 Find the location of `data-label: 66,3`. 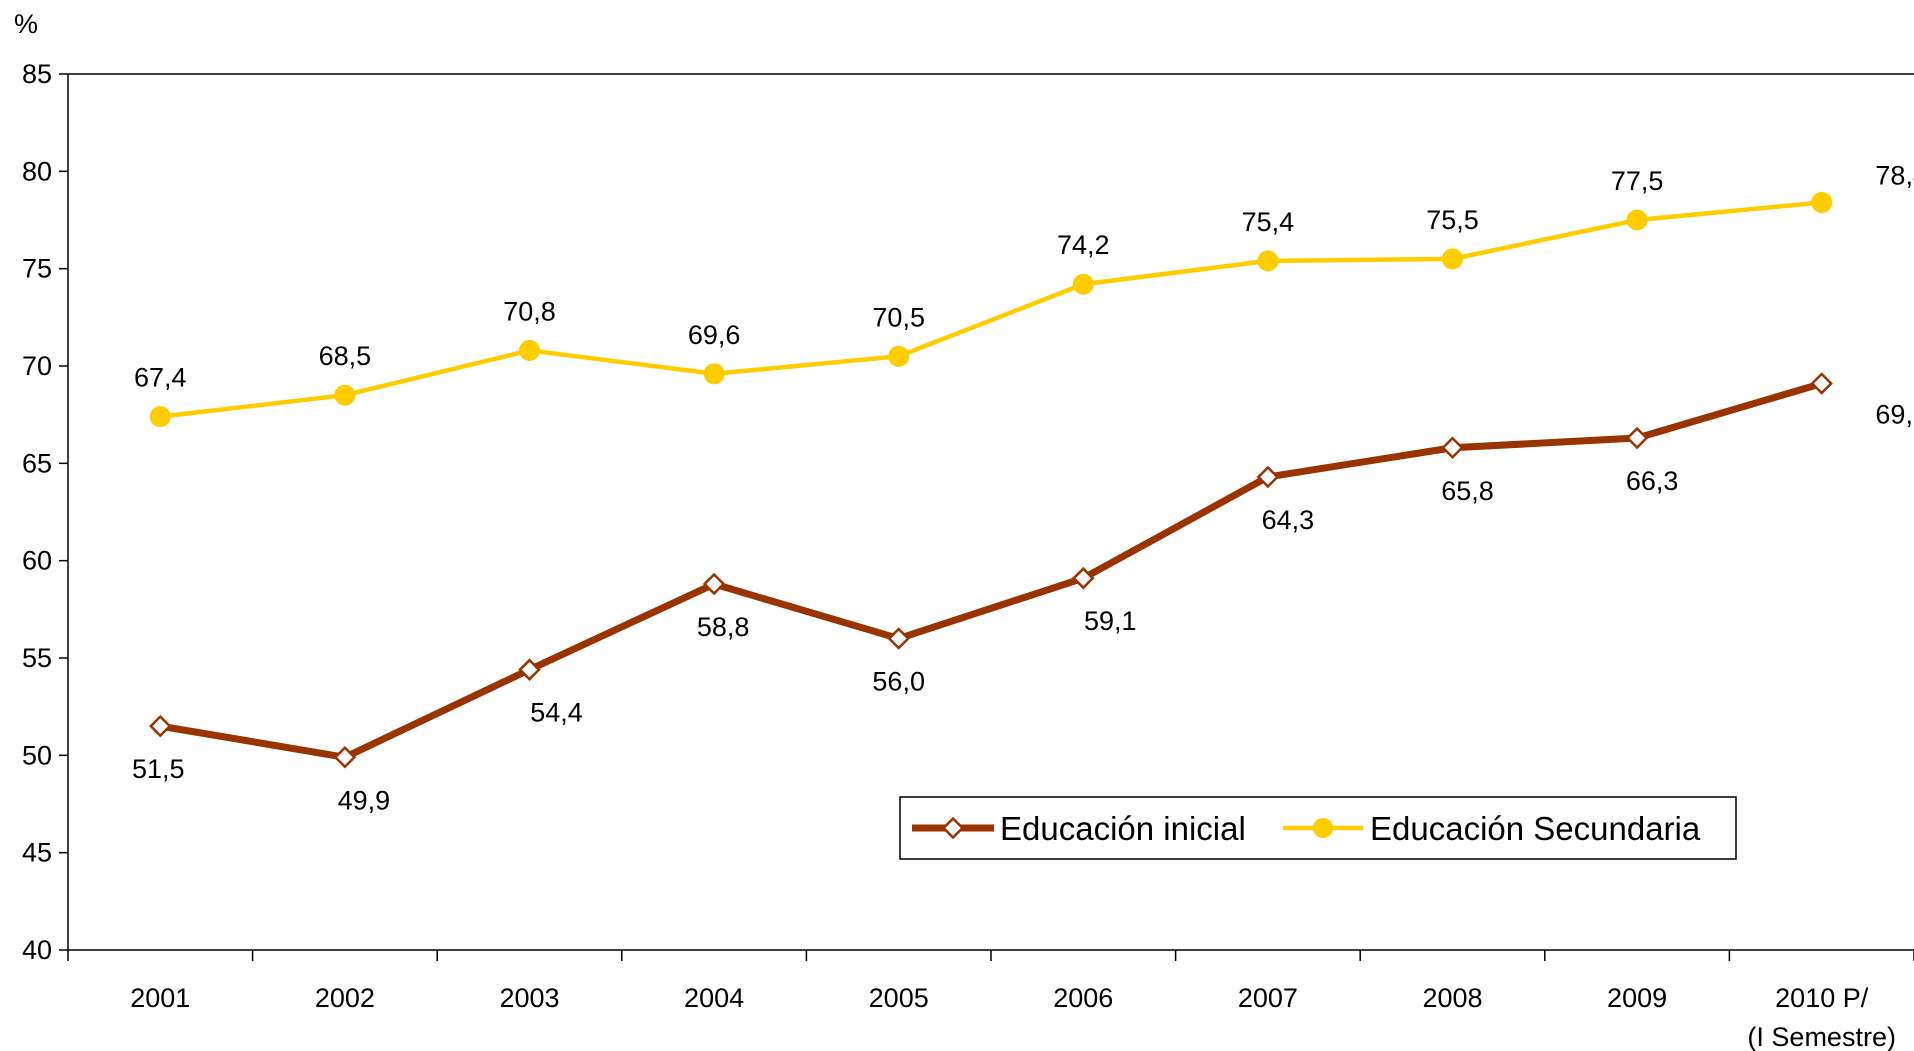

data-label: 66,3 is located at coordinates (1652, 481).